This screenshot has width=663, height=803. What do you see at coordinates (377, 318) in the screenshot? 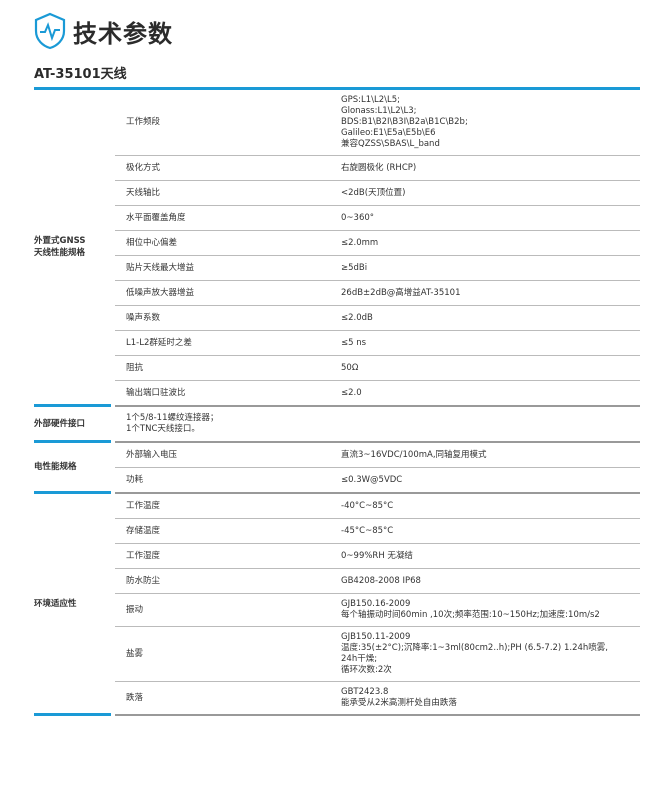
I see `table-row: 噪声系数 ≤2.0dB` at bounding box center [377, 318].